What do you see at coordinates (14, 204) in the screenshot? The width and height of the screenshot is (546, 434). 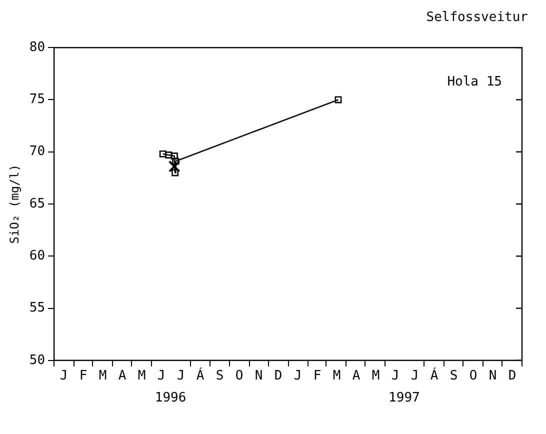 I see `y-axis-title: SiO₂ (mg/l)` at bounding box center [14, 204].